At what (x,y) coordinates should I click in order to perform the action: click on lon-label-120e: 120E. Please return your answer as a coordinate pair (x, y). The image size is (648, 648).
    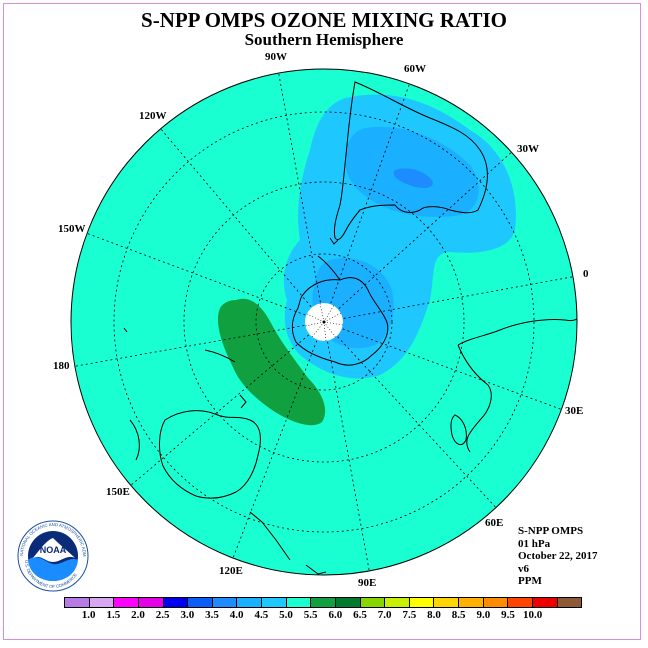
    Looking at the image, I should click on (231, 571).